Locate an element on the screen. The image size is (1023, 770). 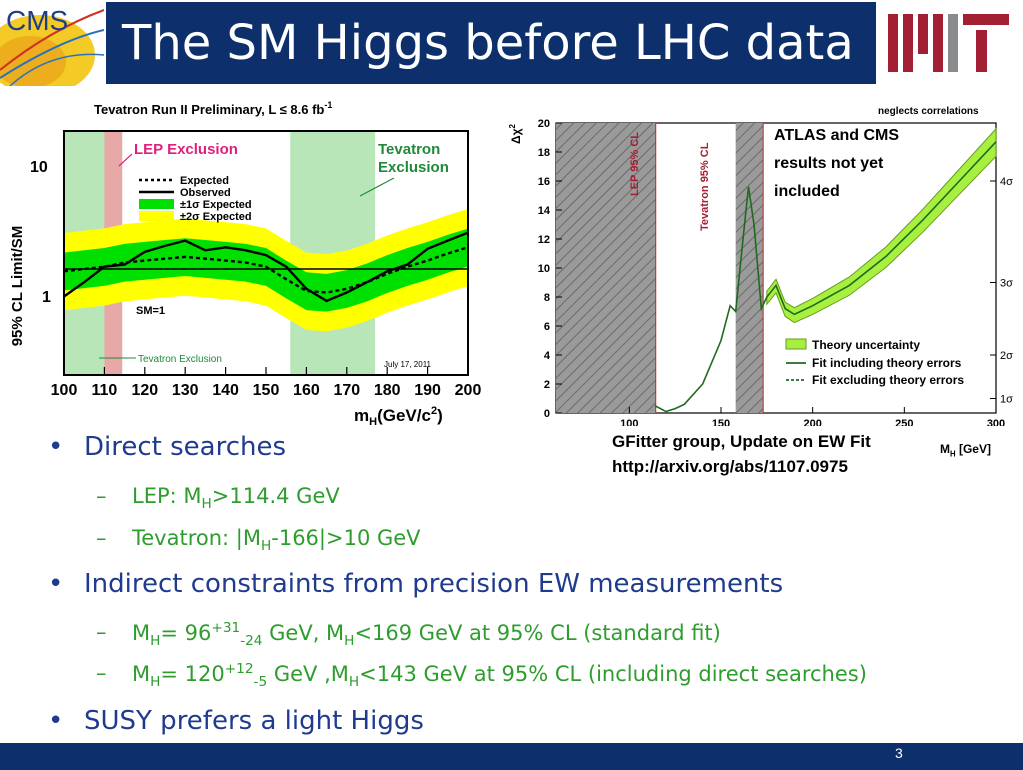
tevatron-arrow is located at coordinates (377, 187).